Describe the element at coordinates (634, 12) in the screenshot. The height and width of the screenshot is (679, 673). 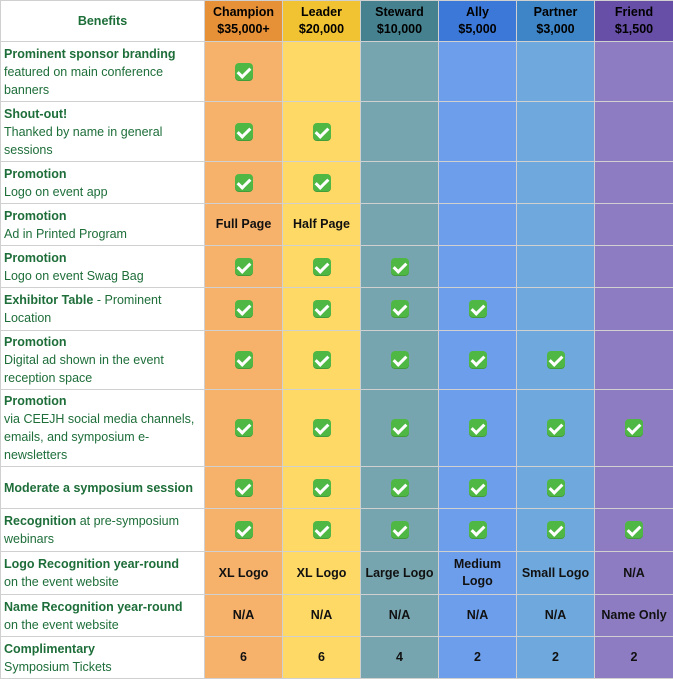
I see `tier-name: Friend` at that location.